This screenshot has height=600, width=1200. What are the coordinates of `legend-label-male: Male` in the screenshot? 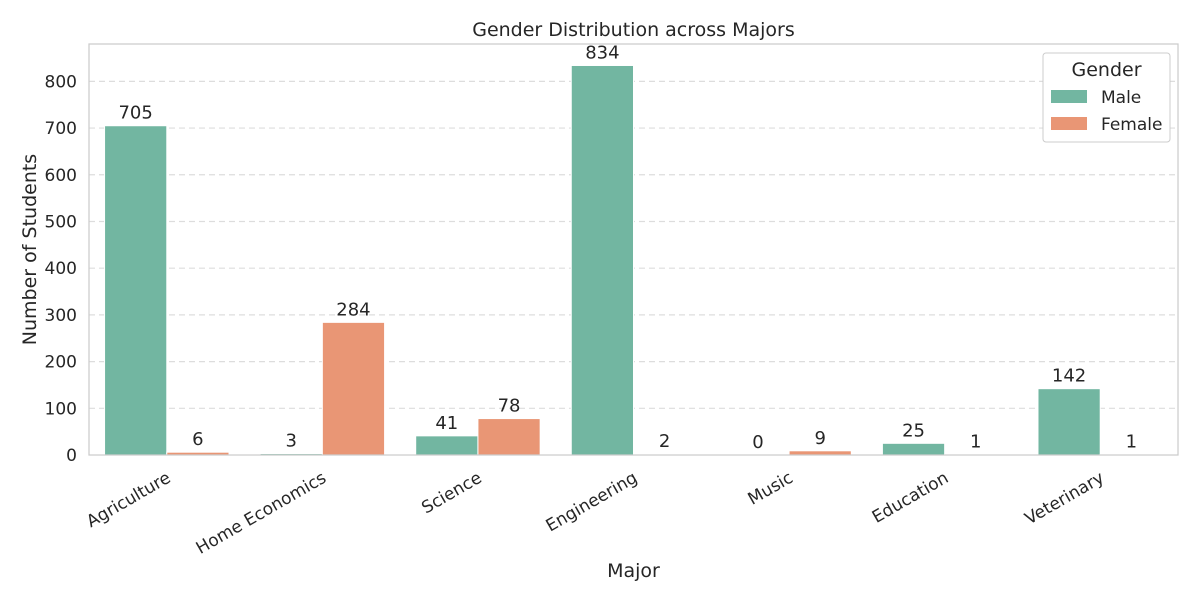 It's located at (1121, 98).